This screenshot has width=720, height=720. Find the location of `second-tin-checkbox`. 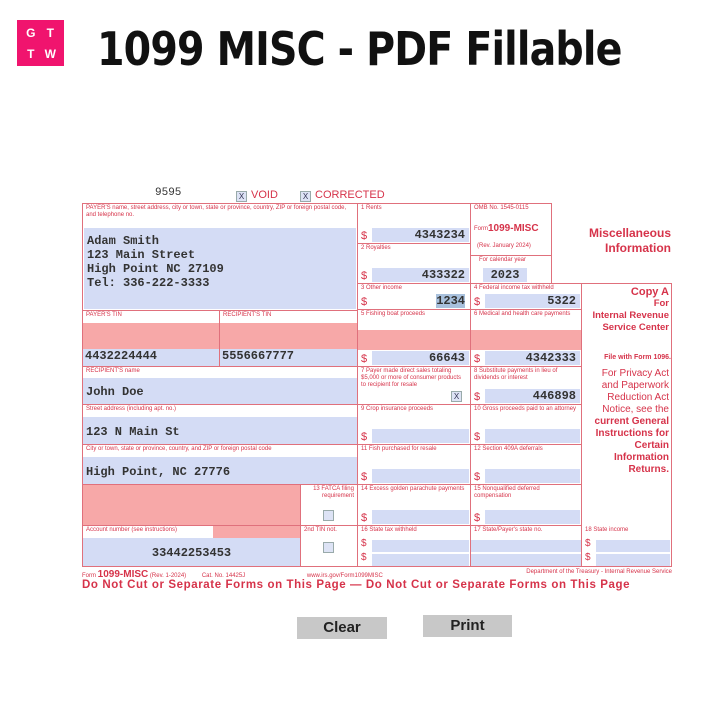

second-tin-checkbox is located at coordinates (328, 547).